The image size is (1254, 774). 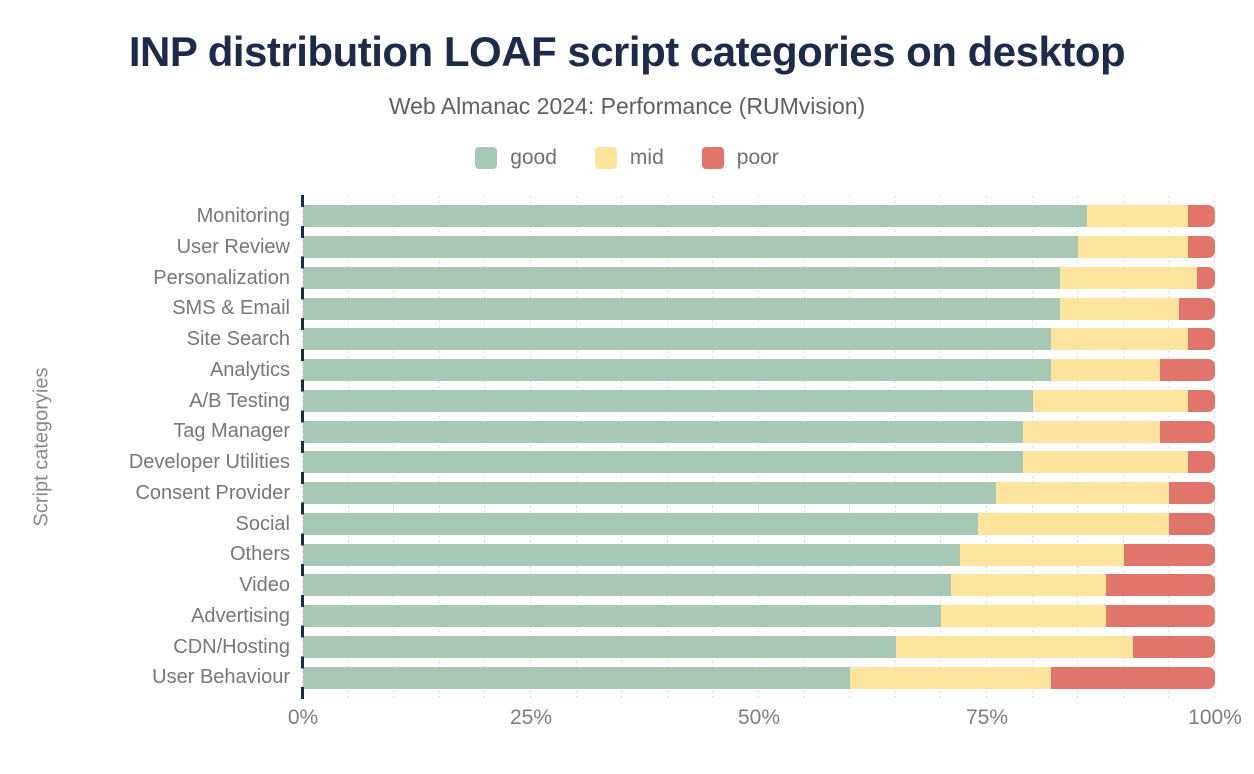 I want to click on bar-row: Analytics, so click(x=607, y=370).